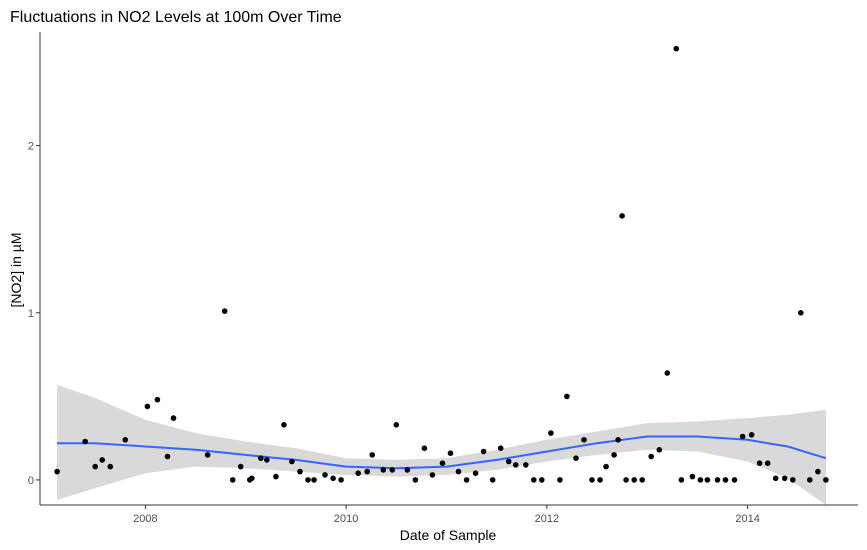 The height and width of the screenshot is (550, 867). I want to click on x-axis-title: Date of Sample, so click(448, 535).